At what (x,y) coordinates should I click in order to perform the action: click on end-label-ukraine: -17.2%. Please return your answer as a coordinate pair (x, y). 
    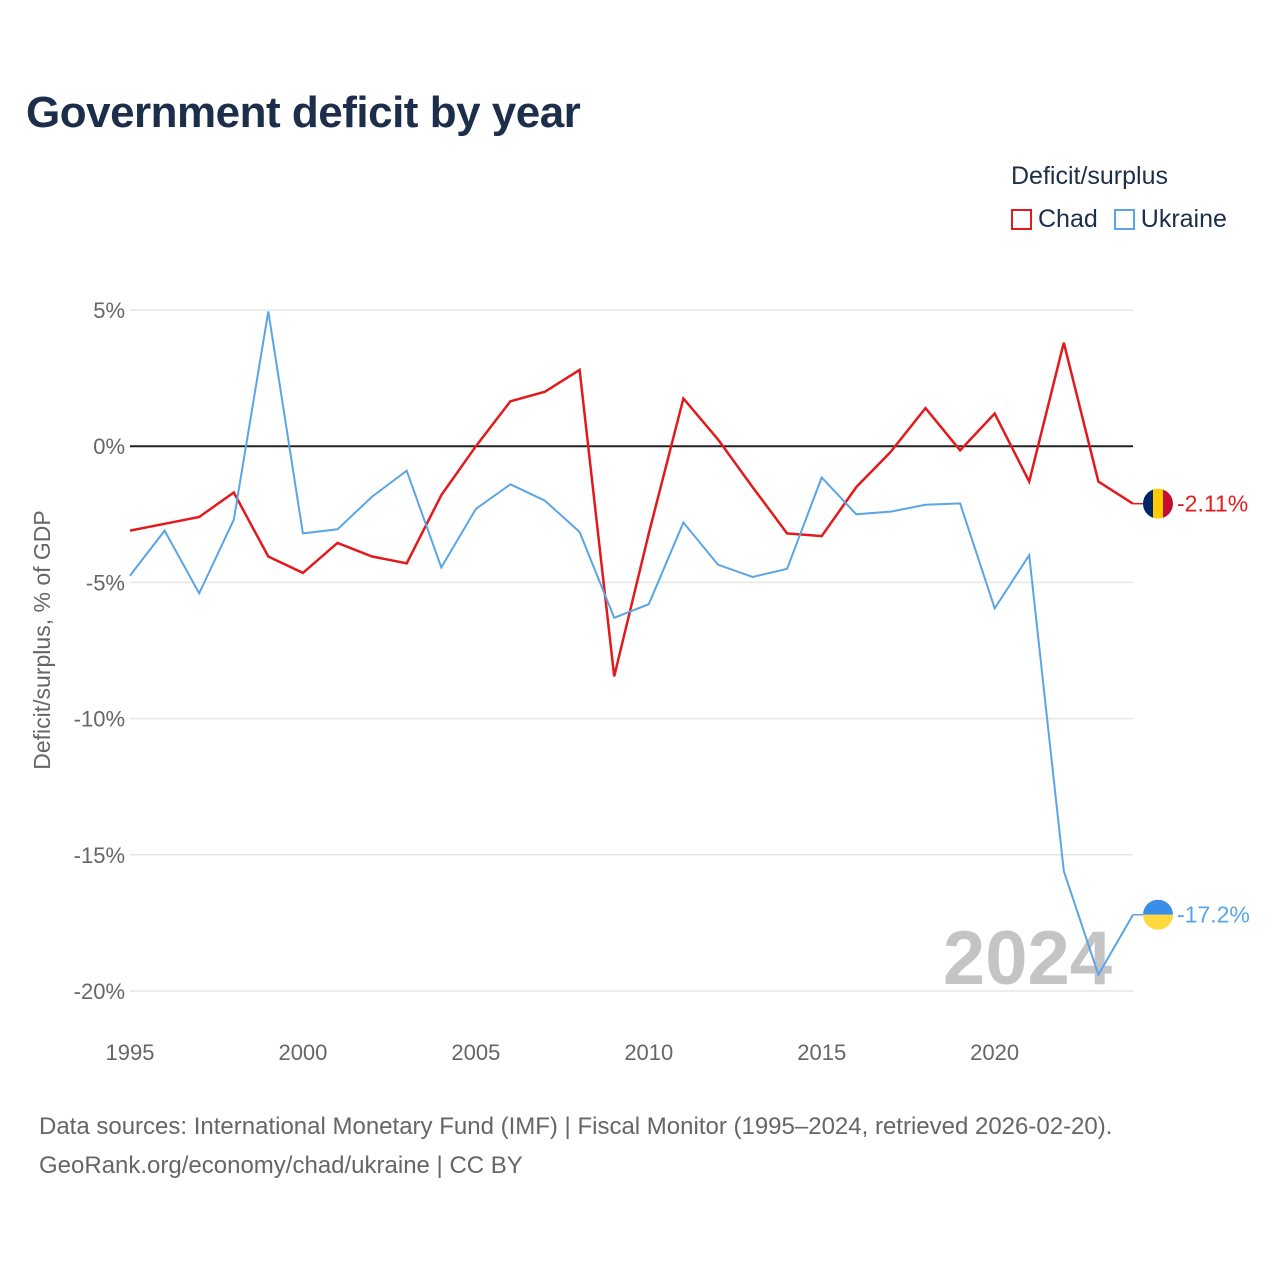
    Looking at the image, I should click on (1213, 915).